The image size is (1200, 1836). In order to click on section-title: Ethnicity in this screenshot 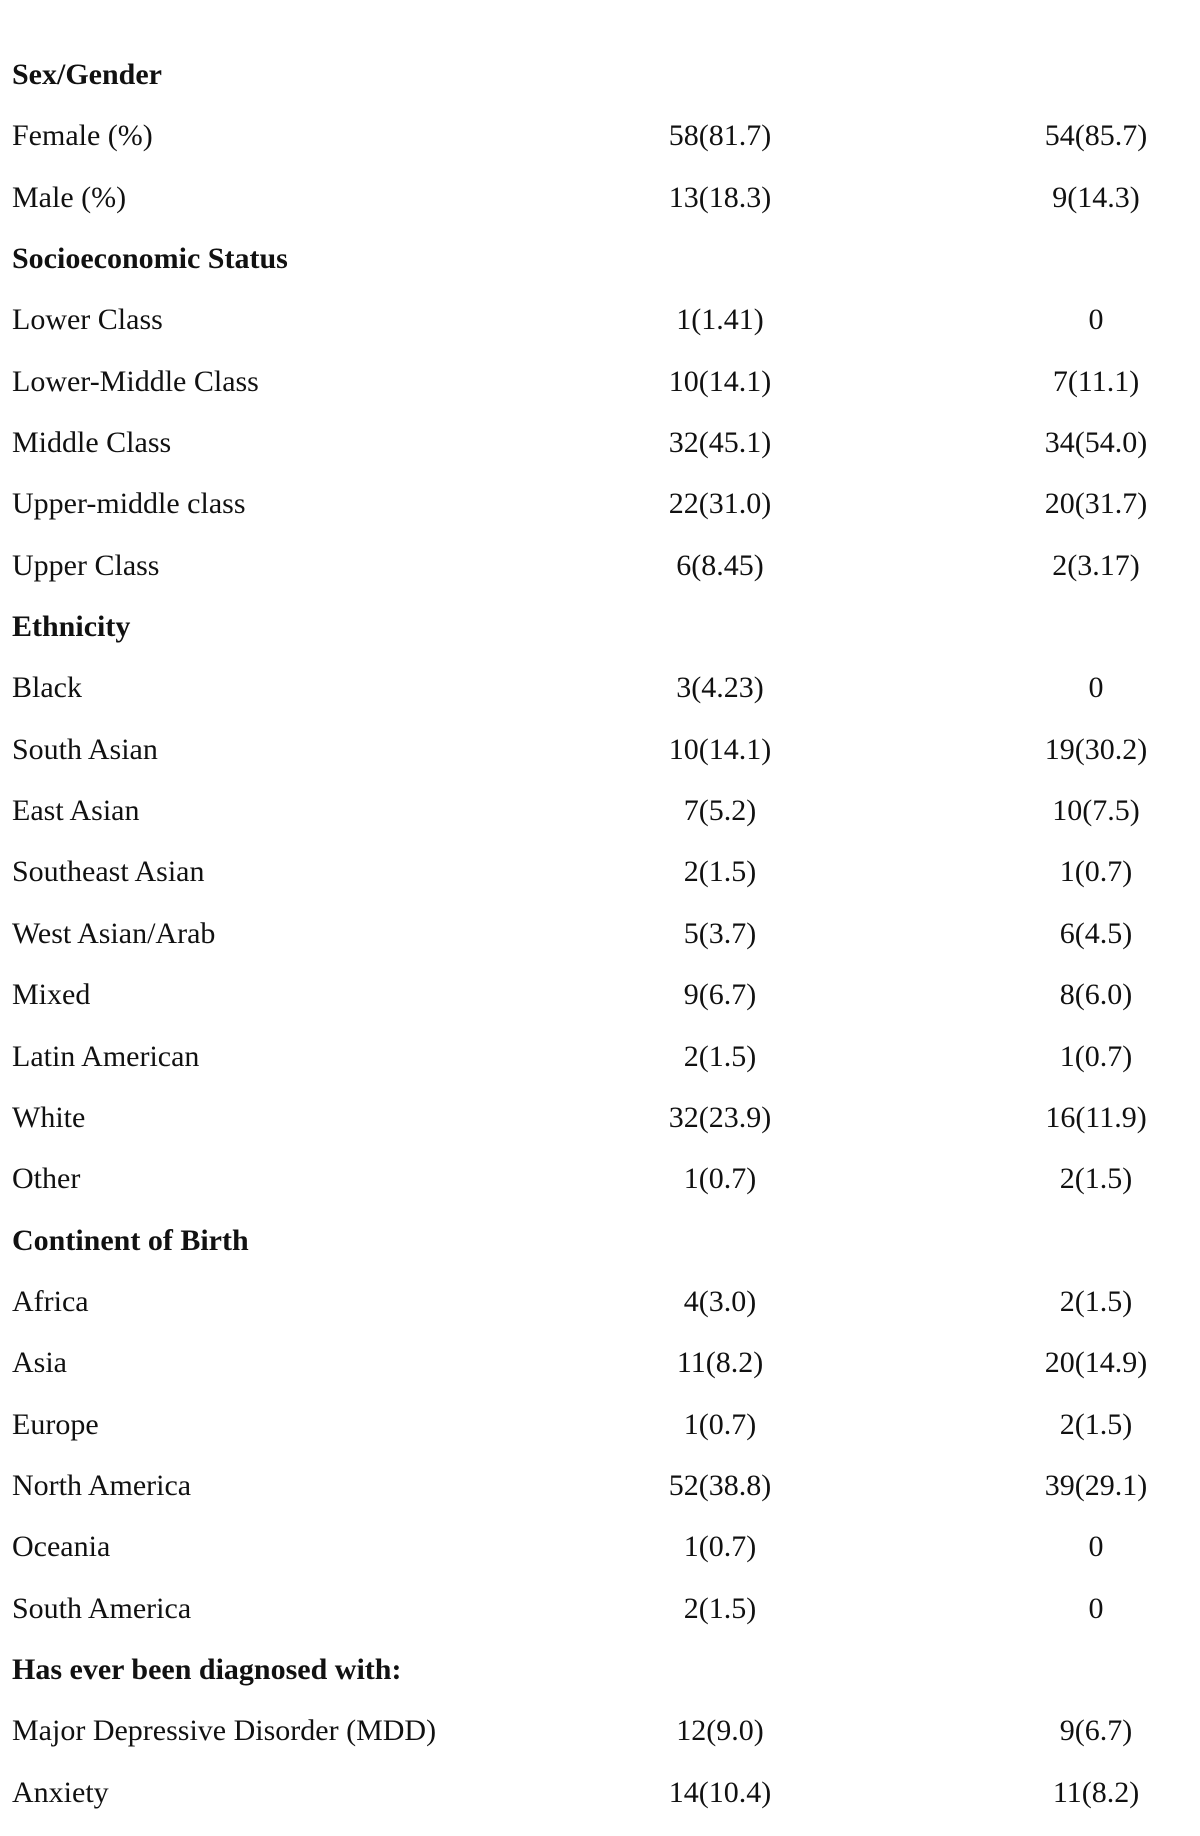, I will do `click(71, 627)`.